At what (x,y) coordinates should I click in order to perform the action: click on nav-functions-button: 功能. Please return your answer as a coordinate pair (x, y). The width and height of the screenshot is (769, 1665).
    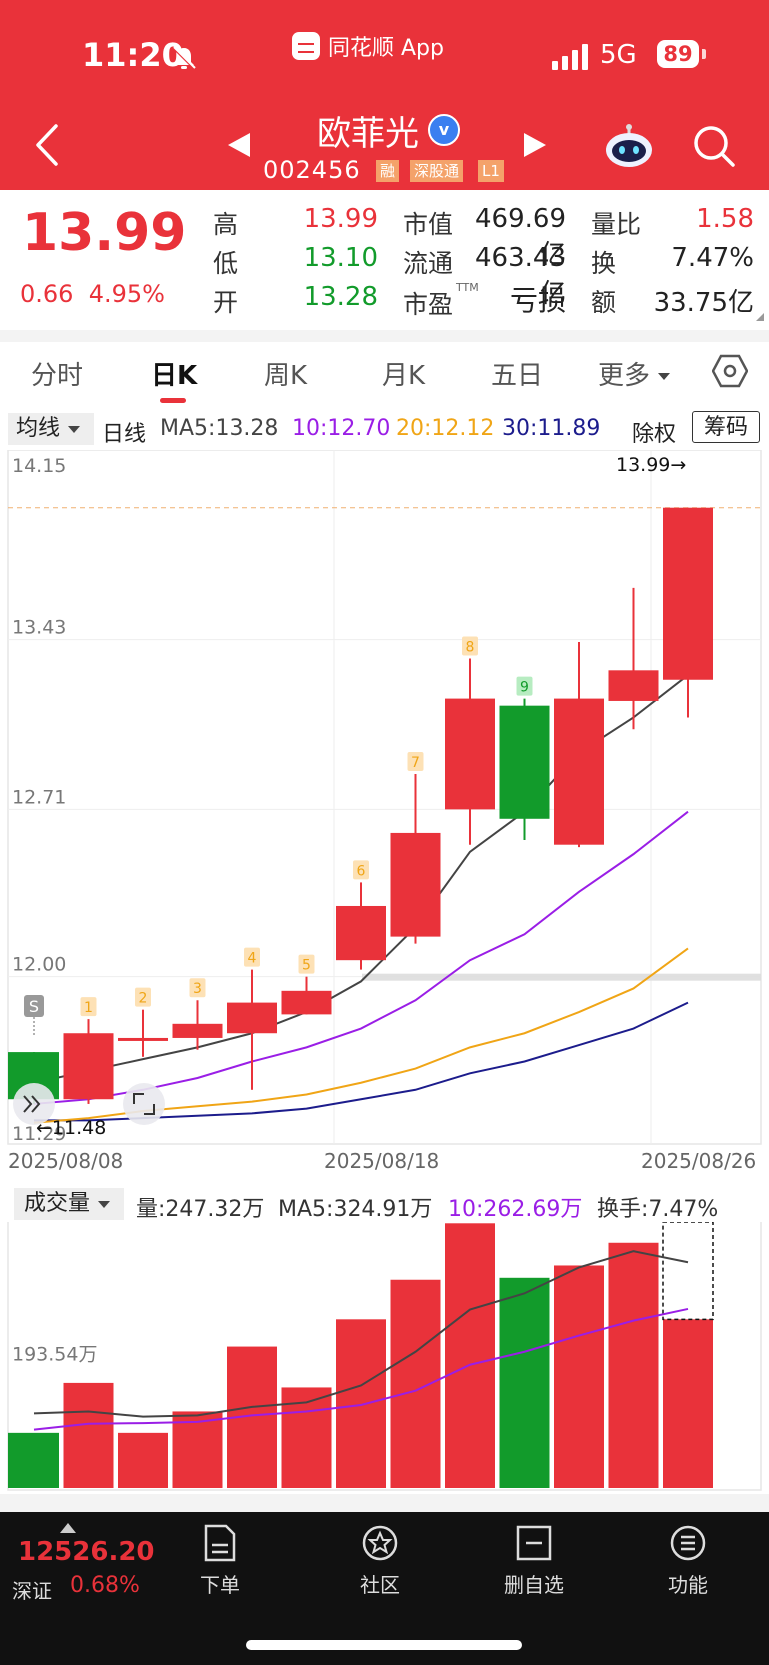
    Looking at the image, I should click on (688, 1560).